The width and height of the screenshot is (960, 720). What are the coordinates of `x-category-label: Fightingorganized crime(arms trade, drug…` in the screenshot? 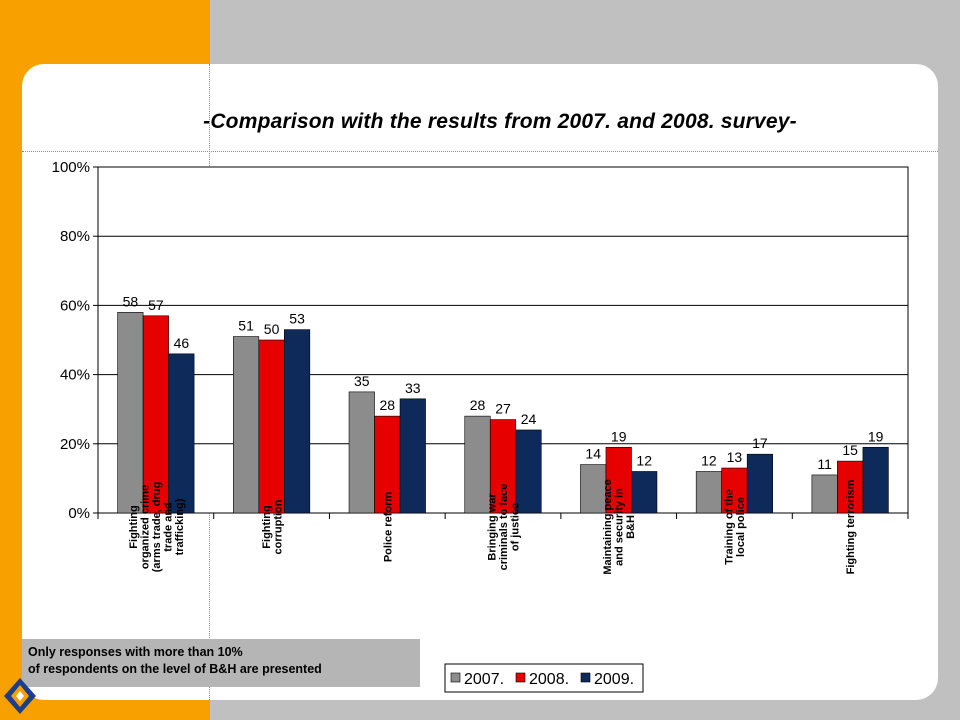 It's located at (157, 527).